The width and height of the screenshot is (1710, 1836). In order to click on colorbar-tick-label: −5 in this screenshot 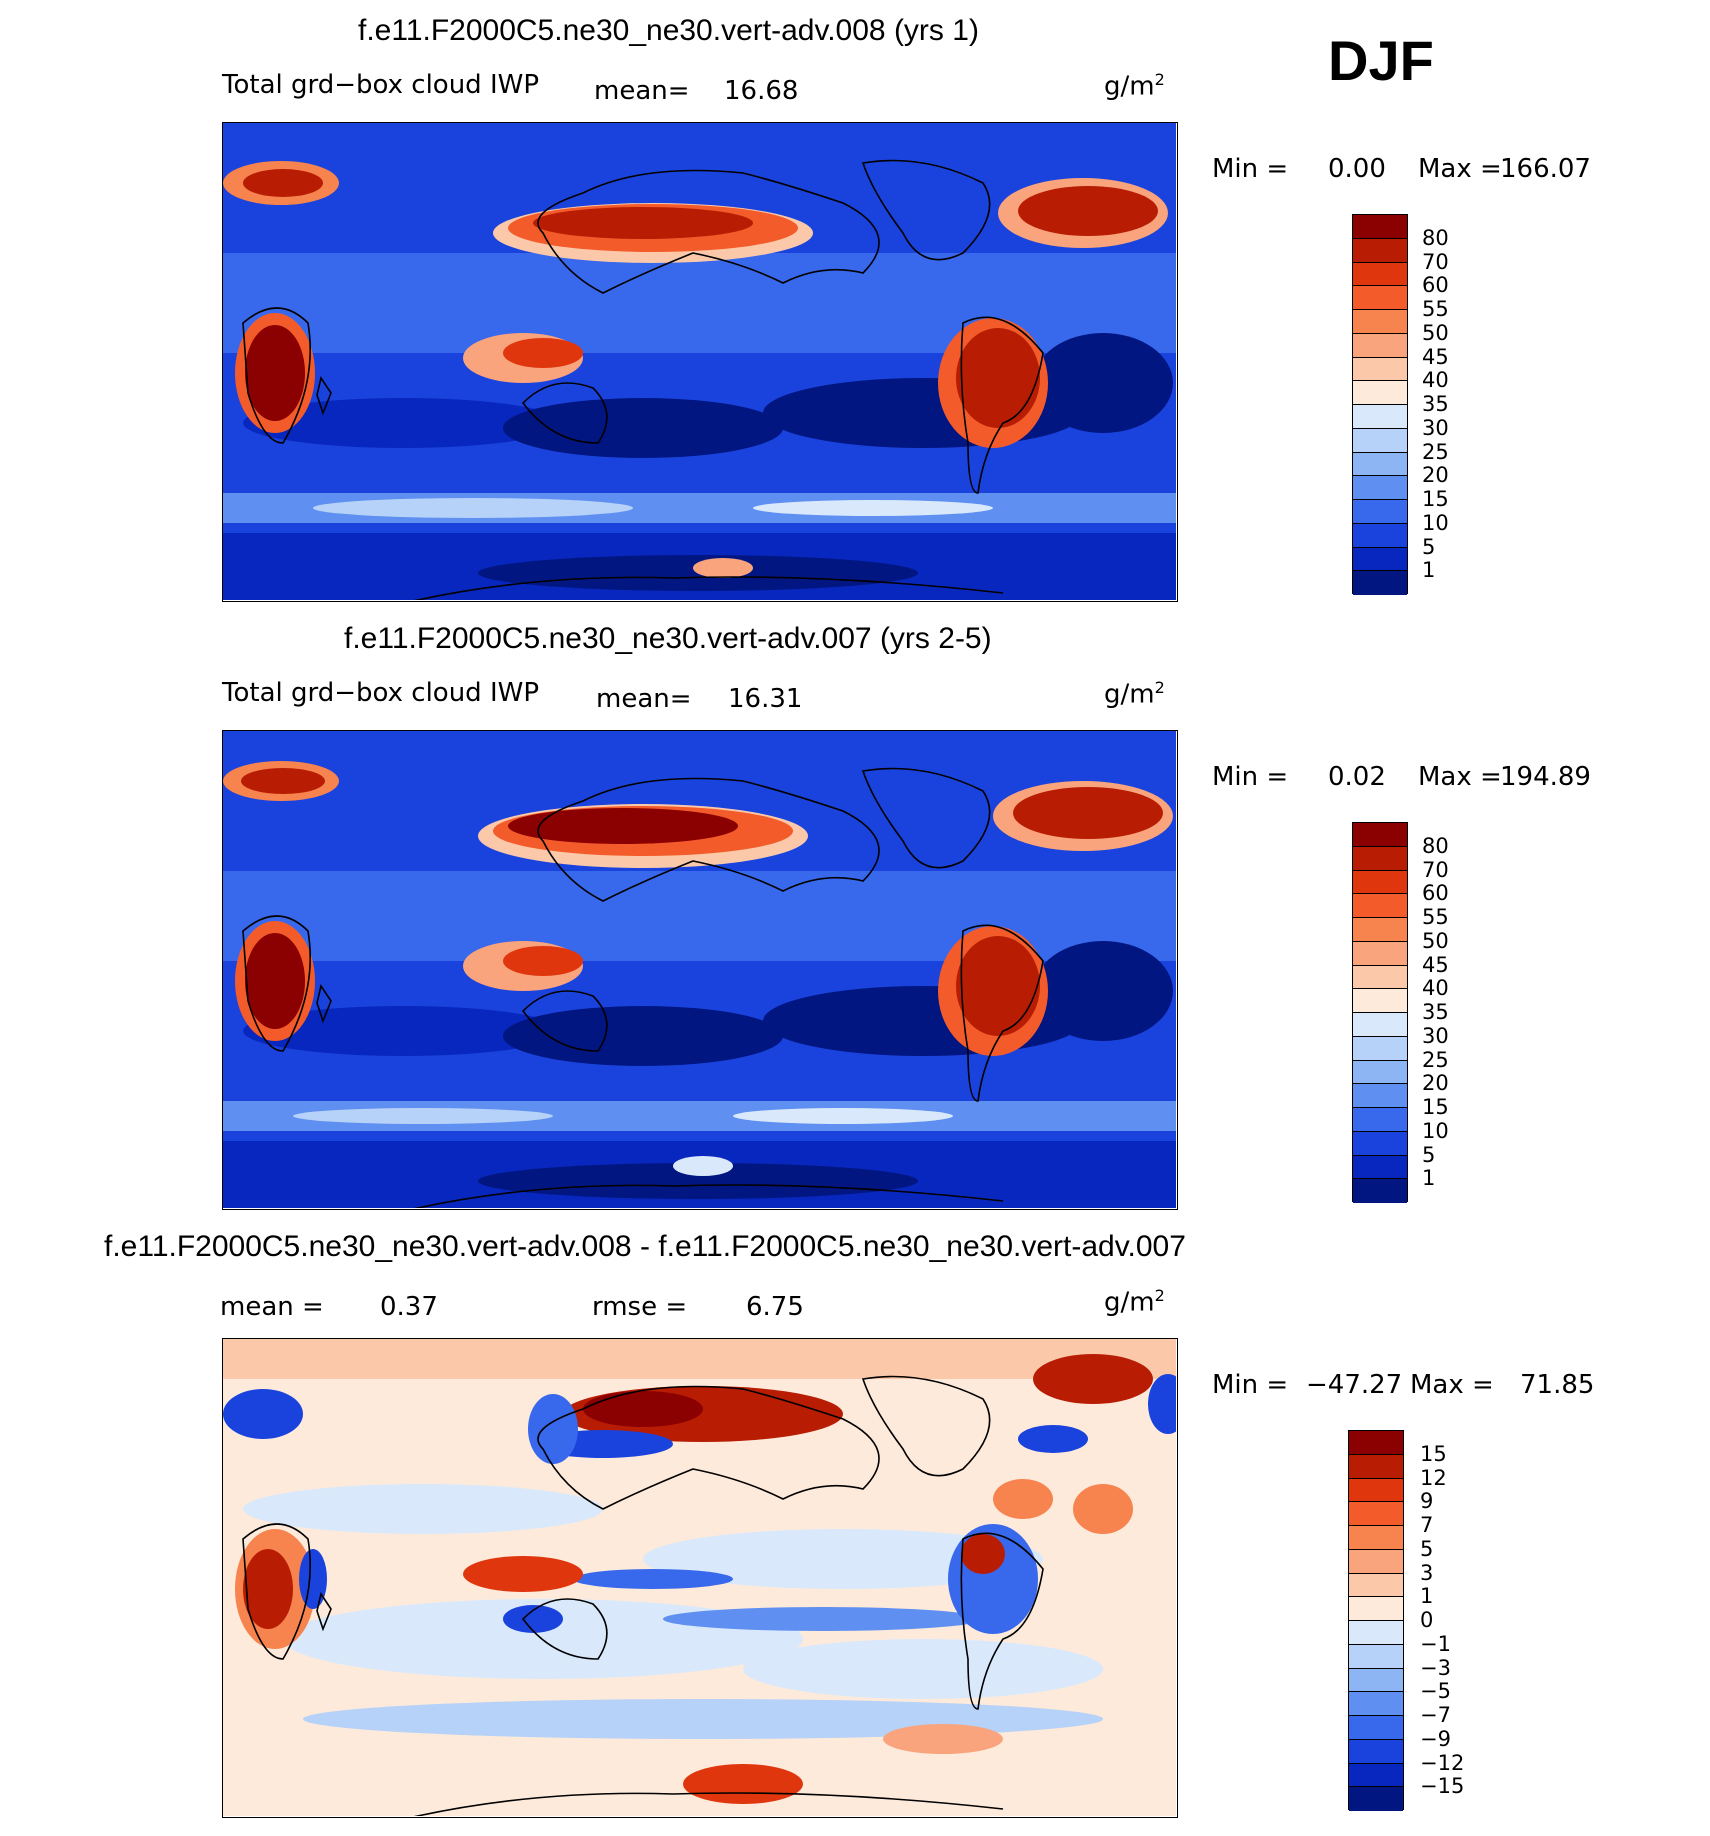, I will do `click(1435, 1691)`.